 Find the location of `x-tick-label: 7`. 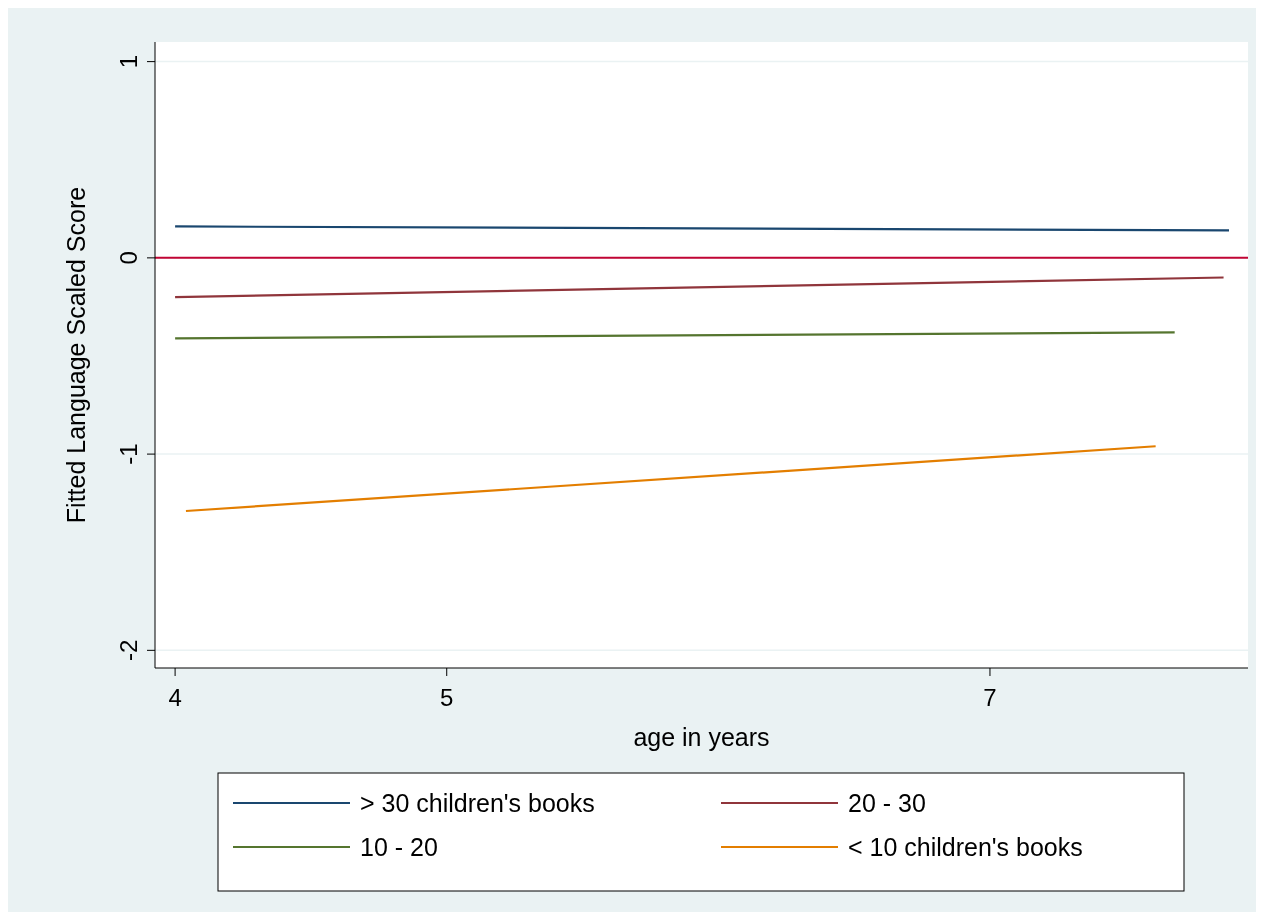

x-tick-label: 7 is located at coordinates (990, 697).